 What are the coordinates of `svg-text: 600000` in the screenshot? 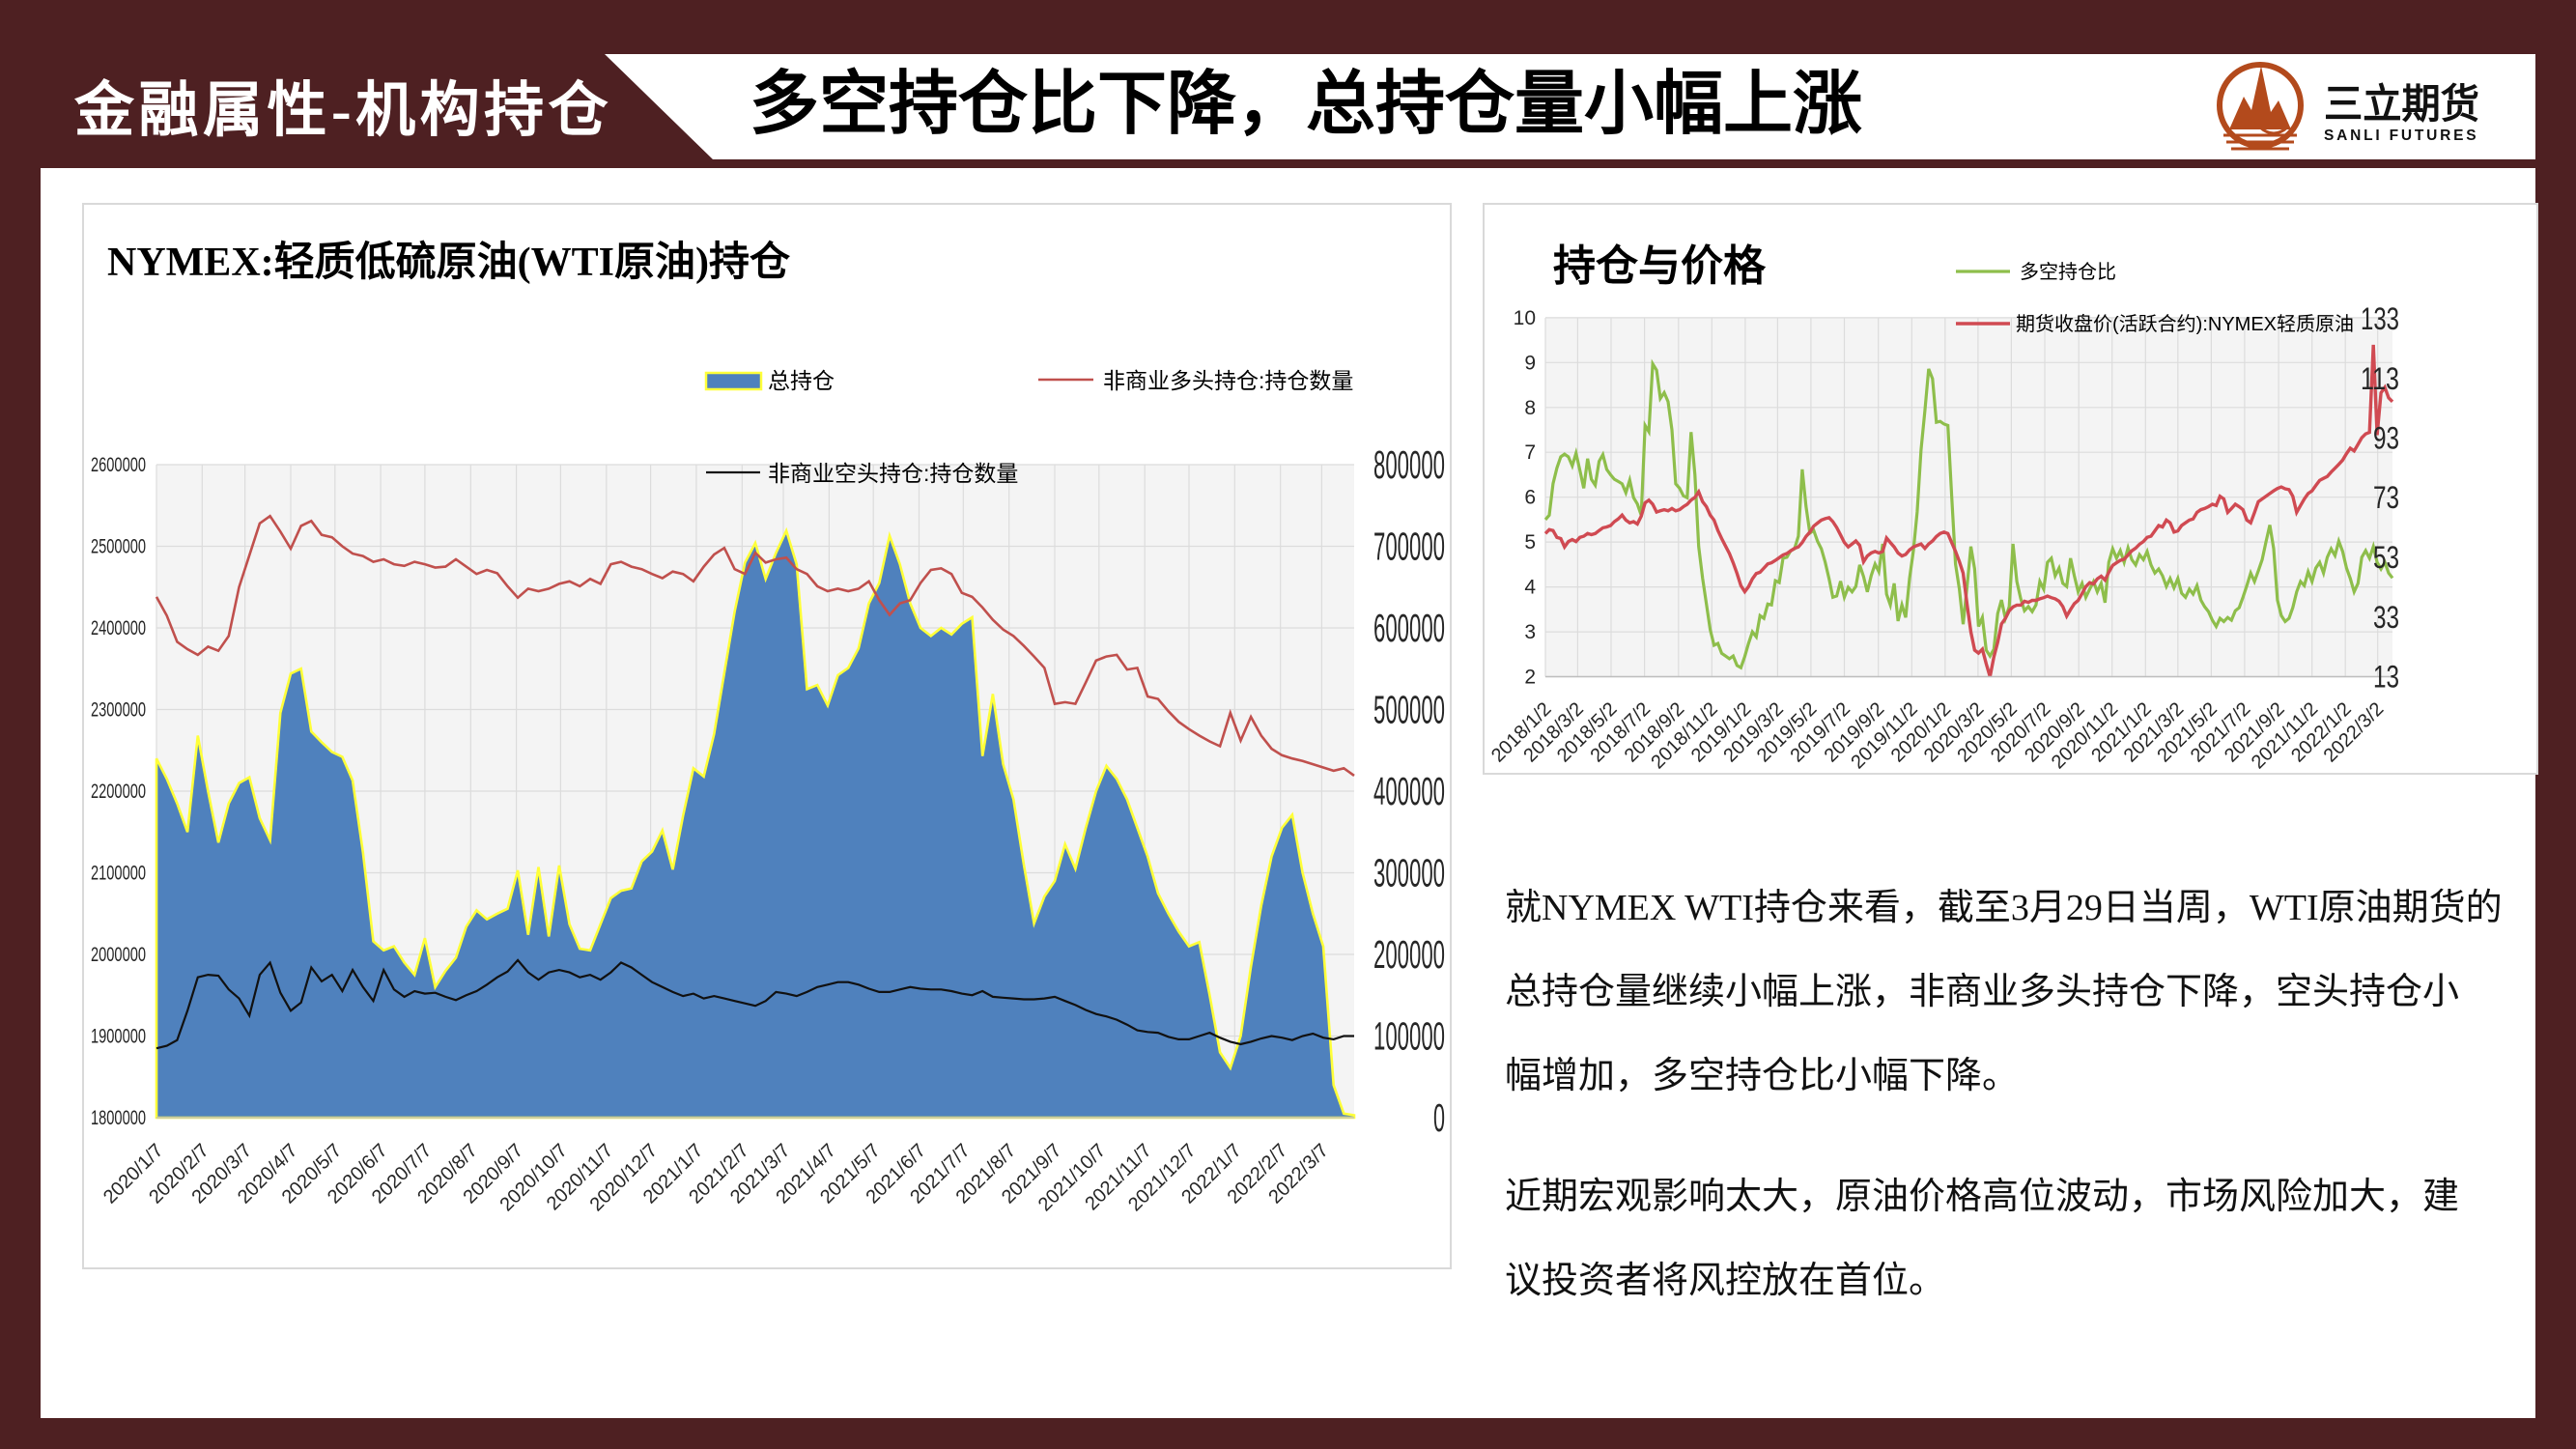 It's located at (1409, 628).